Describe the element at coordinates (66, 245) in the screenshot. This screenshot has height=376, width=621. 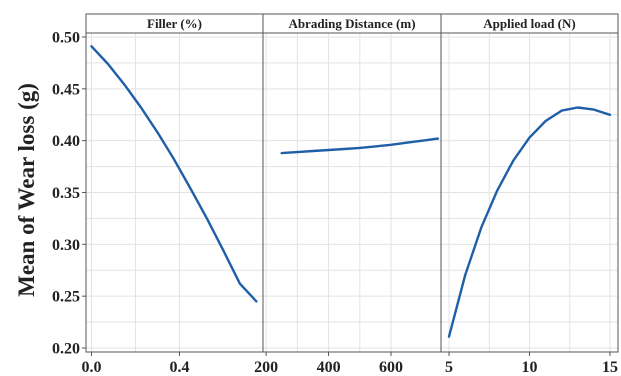
I see `y-tick-label: 0.30` at that location.